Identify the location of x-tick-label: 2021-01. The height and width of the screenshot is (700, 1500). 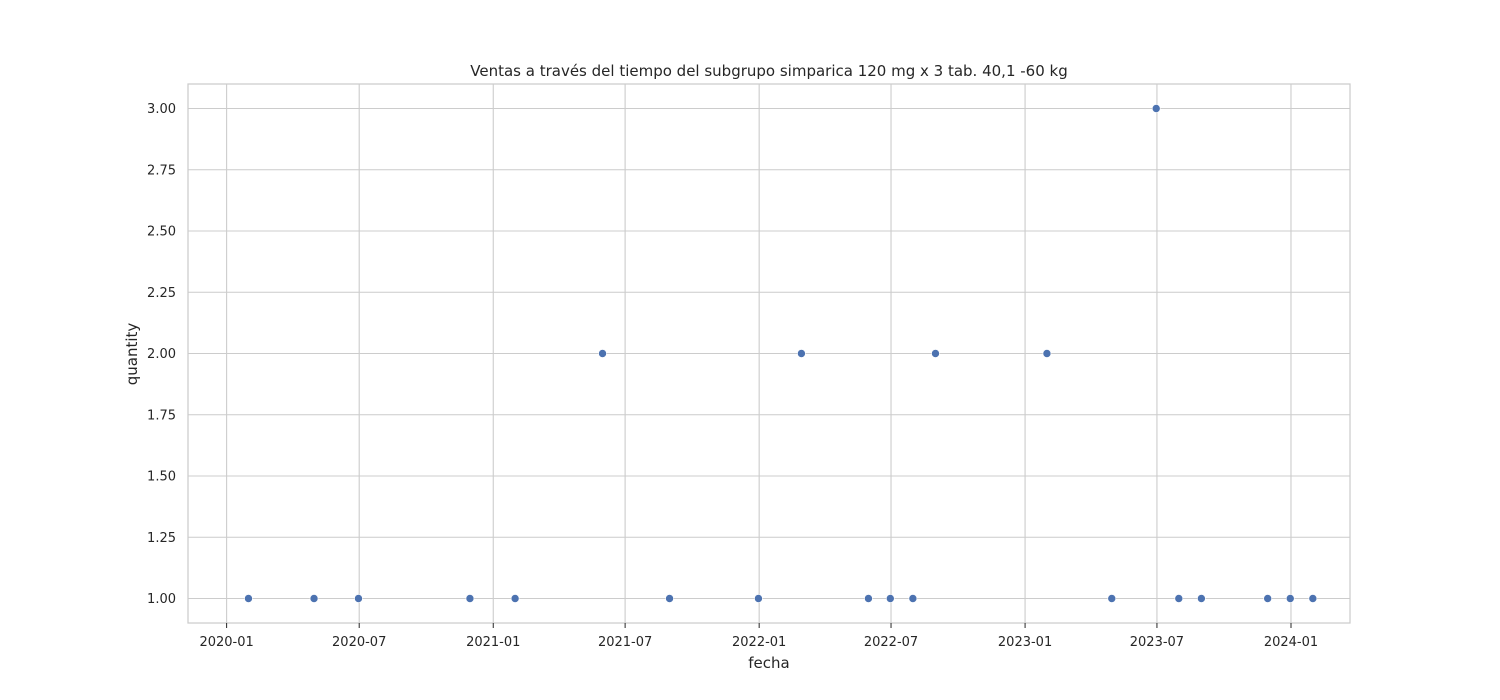
(493, 642).